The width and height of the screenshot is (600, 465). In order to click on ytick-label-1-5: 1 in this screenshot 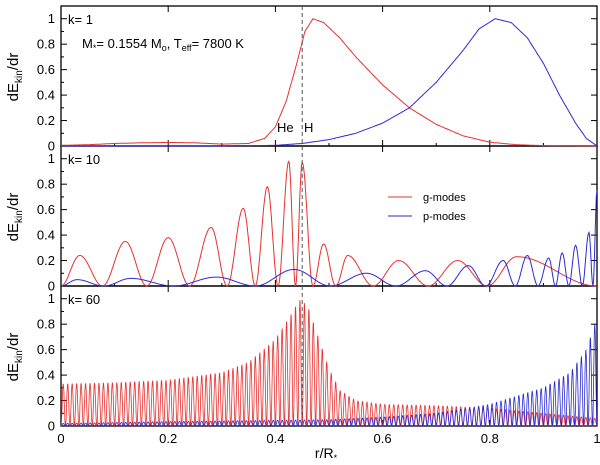, I will do `click(51, 158)`.